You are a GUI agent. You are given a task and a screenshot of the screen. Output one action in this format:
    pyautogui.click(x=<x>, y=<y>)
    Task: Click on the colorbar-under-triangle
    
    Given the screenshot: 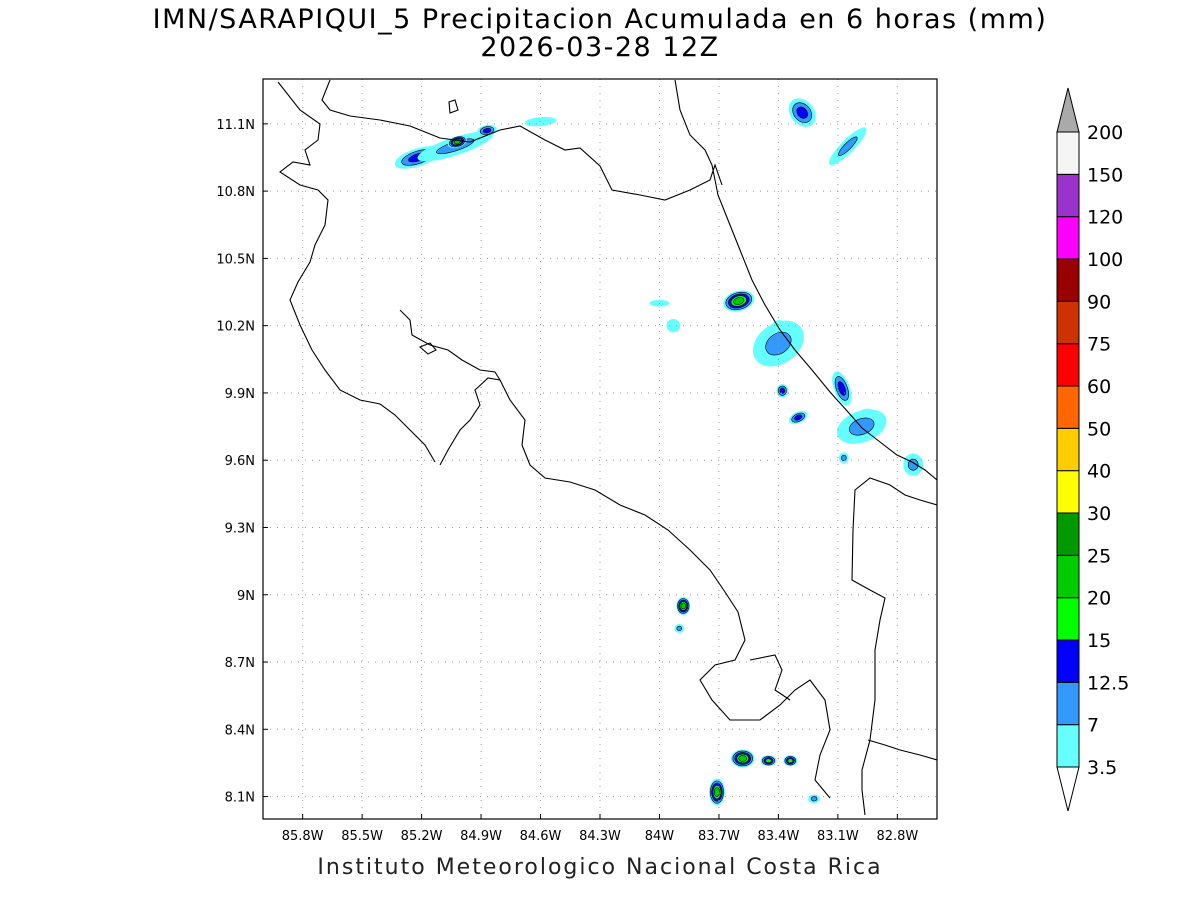 What is the action you would take?
    pyautogui.click(x=1068, y=789)
    